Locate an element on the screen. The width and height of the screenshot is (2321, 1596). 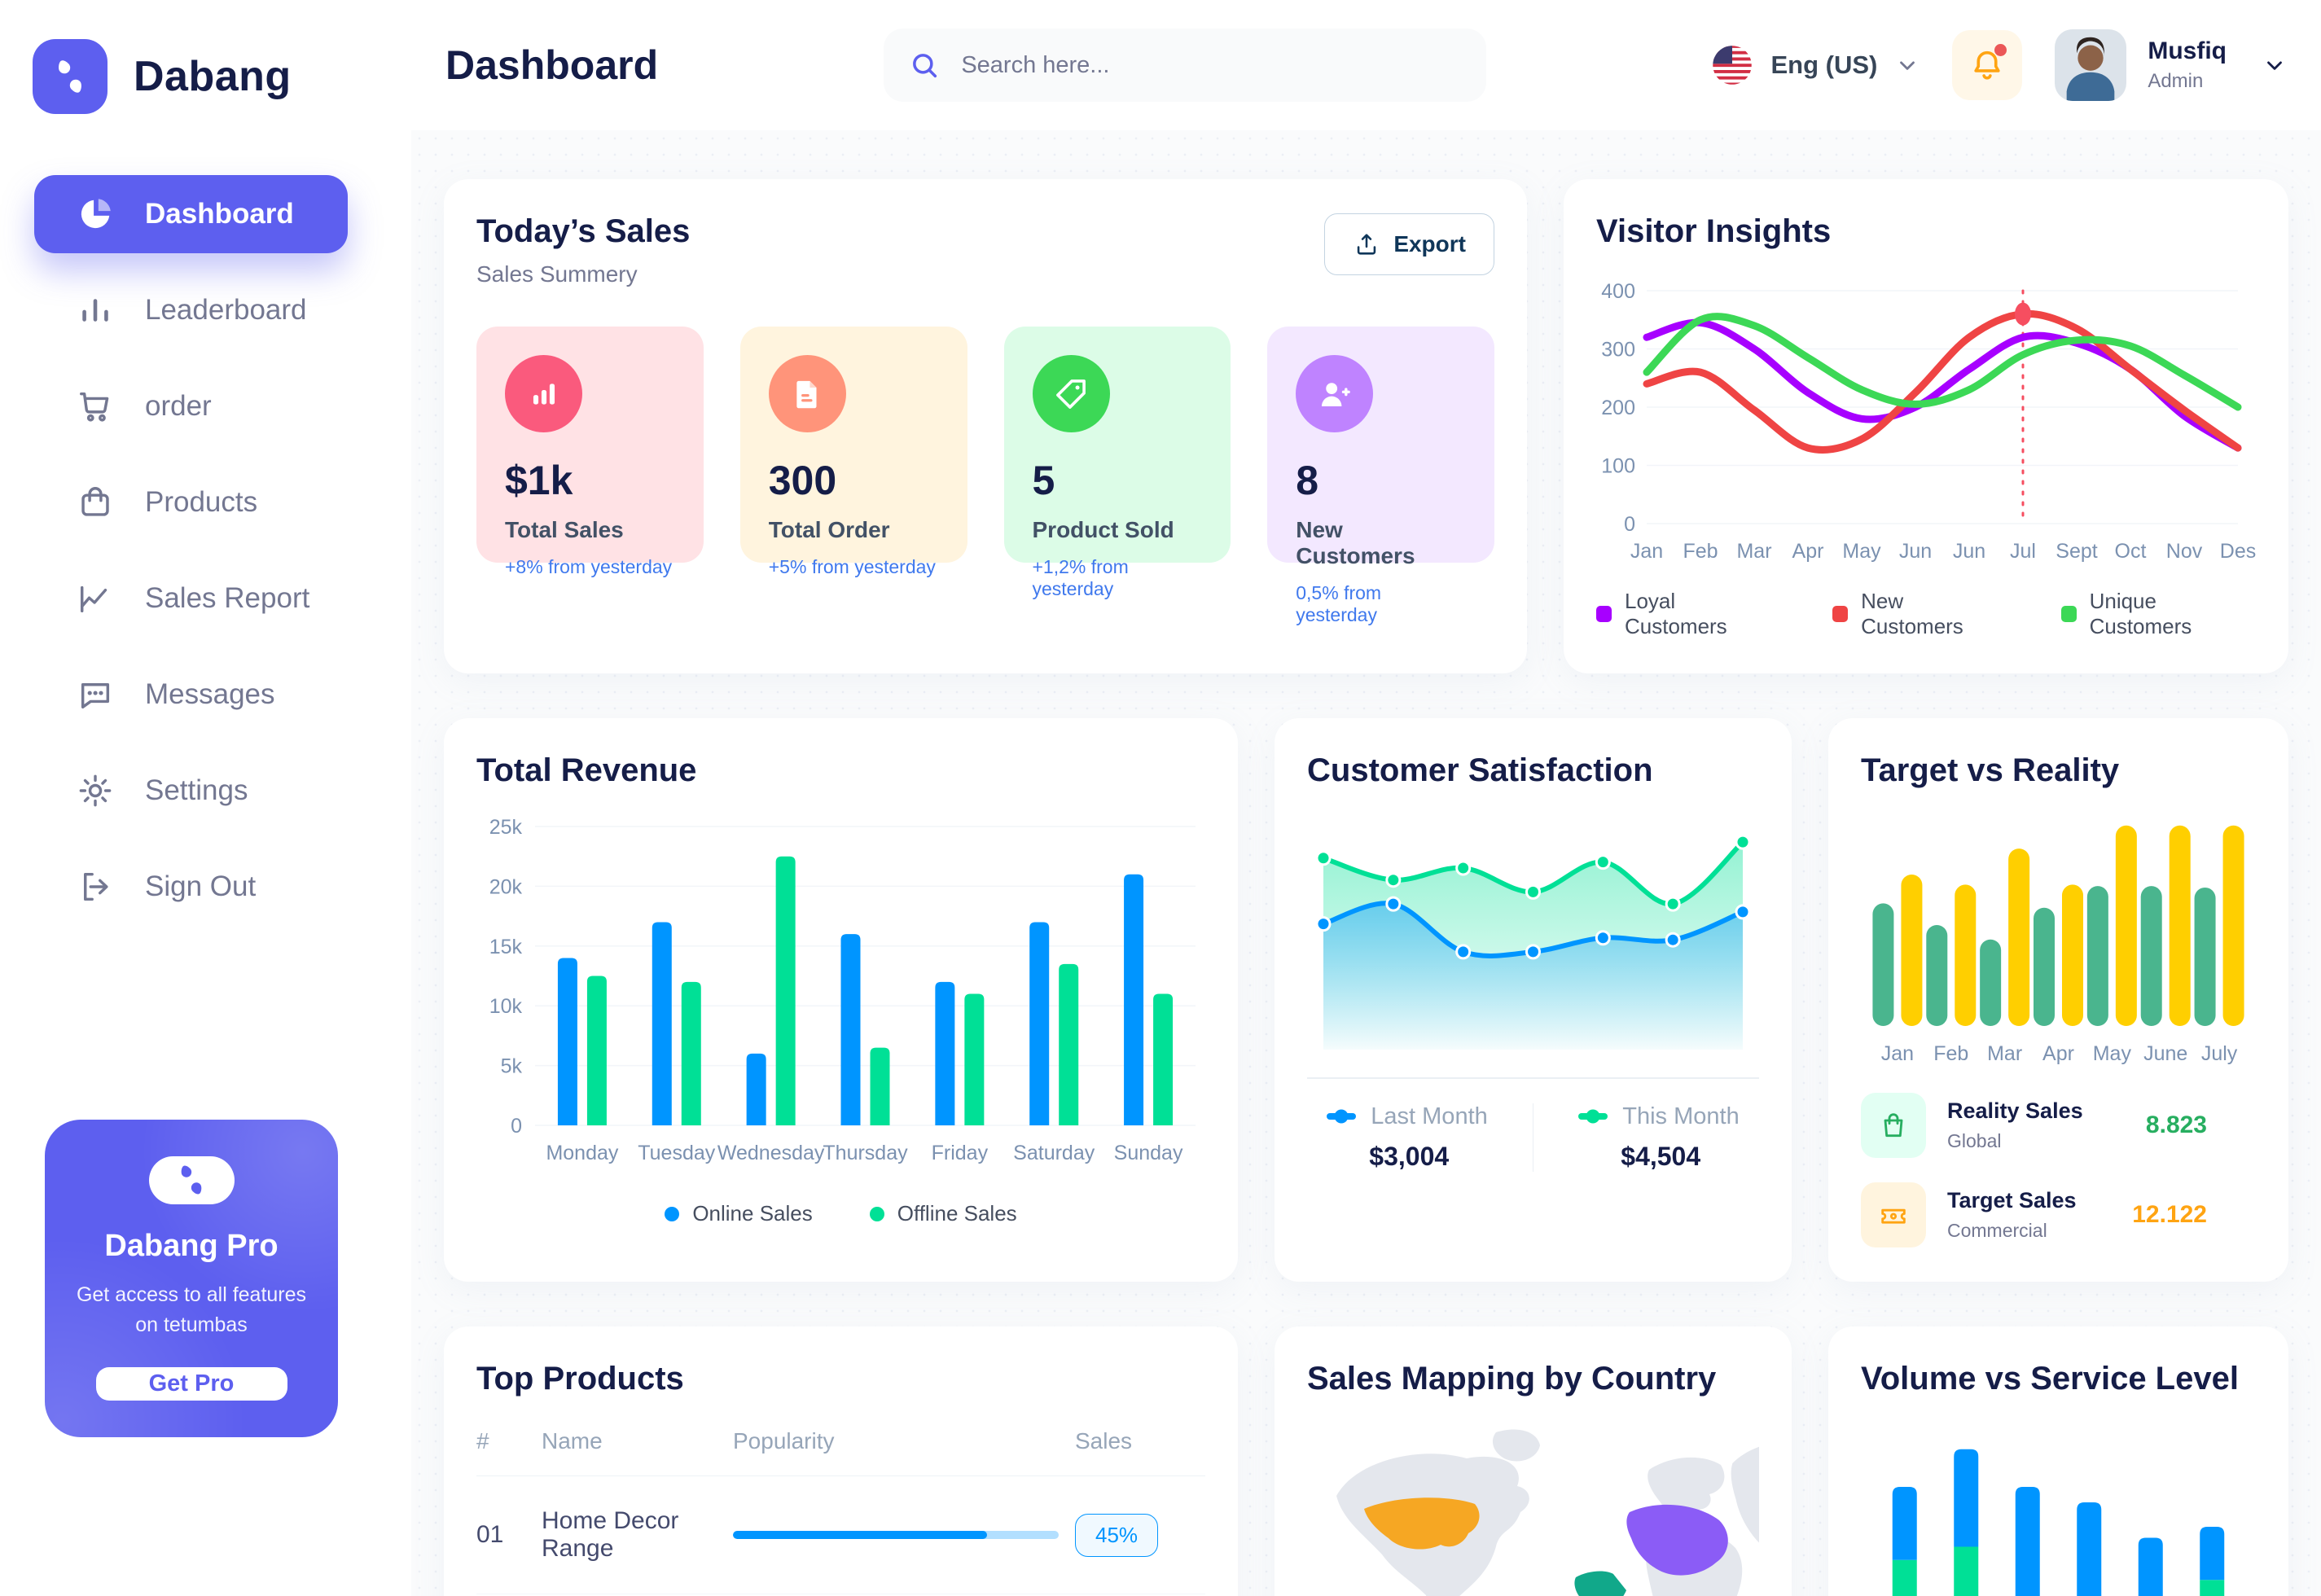
legend-item: New Customers is located at coordinates (1917, 614).